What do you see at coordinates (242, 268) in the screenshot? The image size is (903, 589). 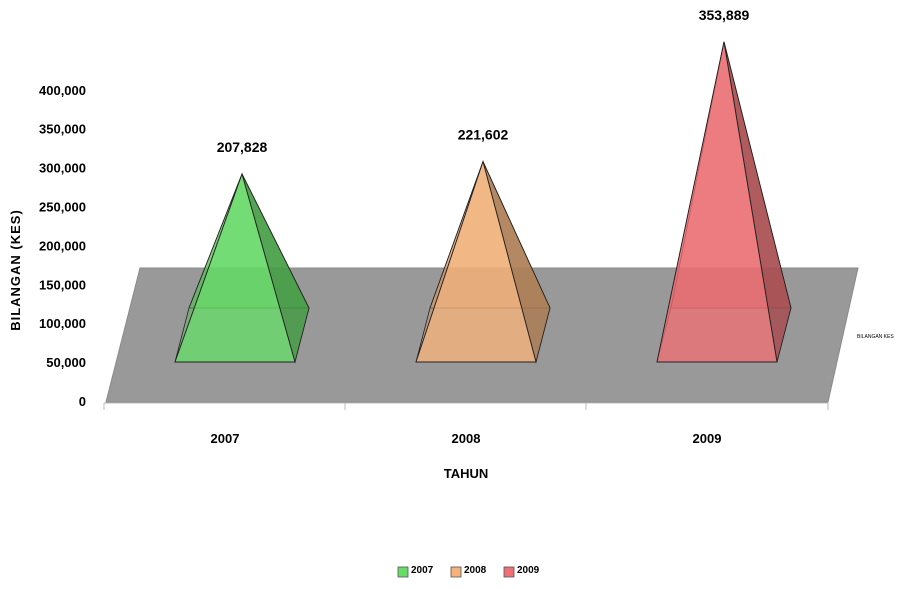 I see `pyramid-2007` at bounding box center [242, 268].